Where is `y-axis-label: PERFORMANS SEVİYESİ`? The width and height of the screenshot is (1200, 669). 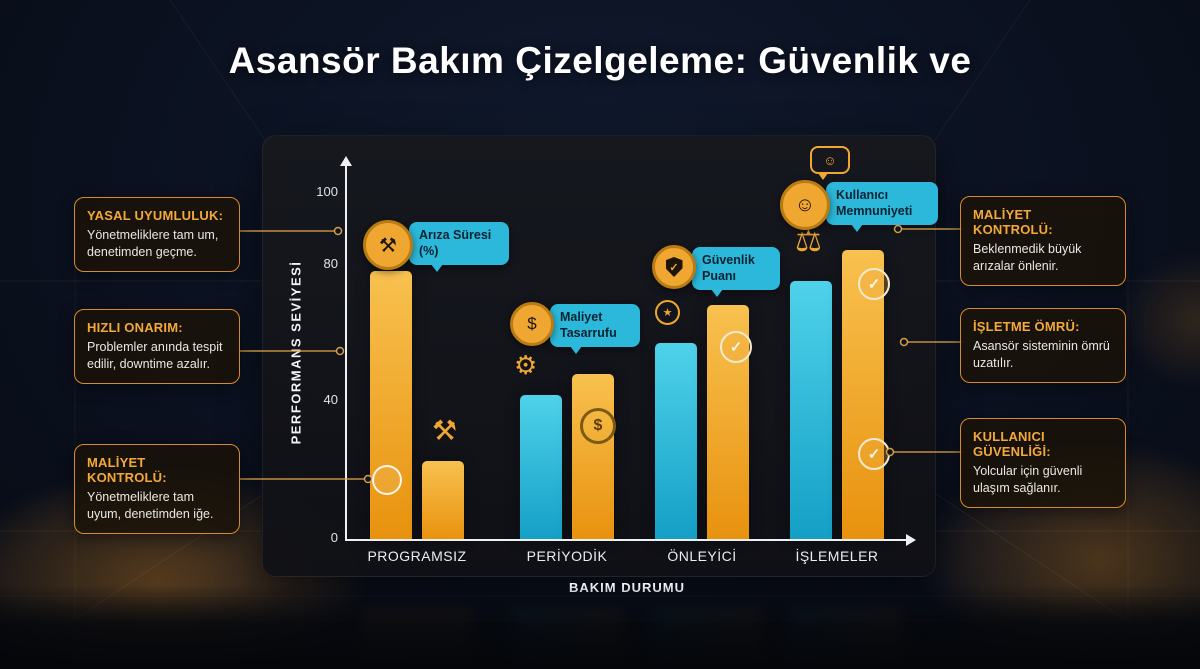
y-axis-label: PERFORMANS SEVİYESİ is located at coordinates (296, 352).